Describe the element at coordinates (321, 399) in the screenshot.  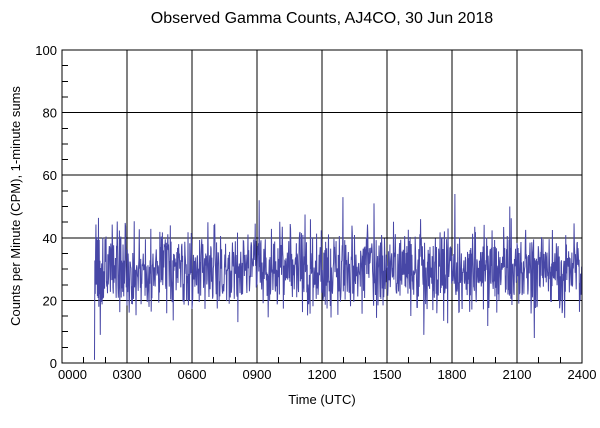
I see `x-axis-label: Time (UTC)` at that location.